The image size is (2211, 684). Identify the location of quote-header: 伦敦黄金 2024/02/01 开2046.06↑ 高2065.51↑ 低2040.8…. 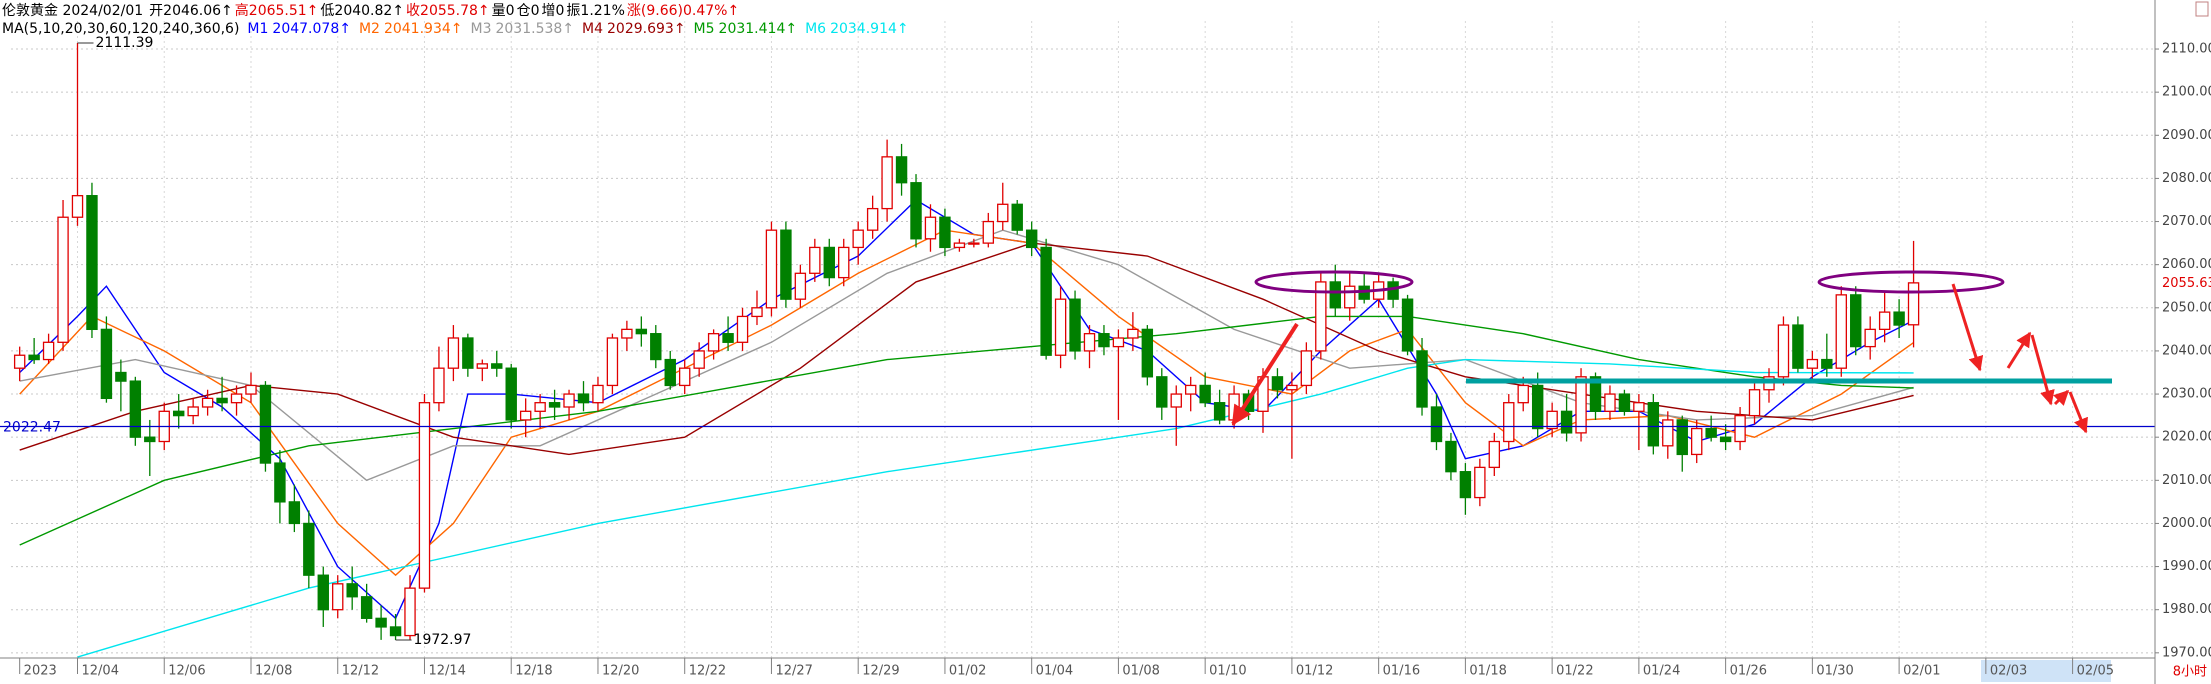
(370, 10).